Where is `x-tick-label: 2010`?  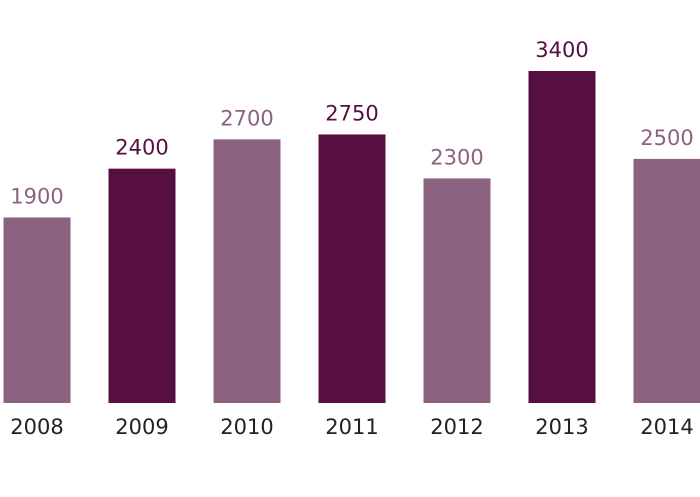
x-tick-label: 2010 is located at coordinates (246, 427).